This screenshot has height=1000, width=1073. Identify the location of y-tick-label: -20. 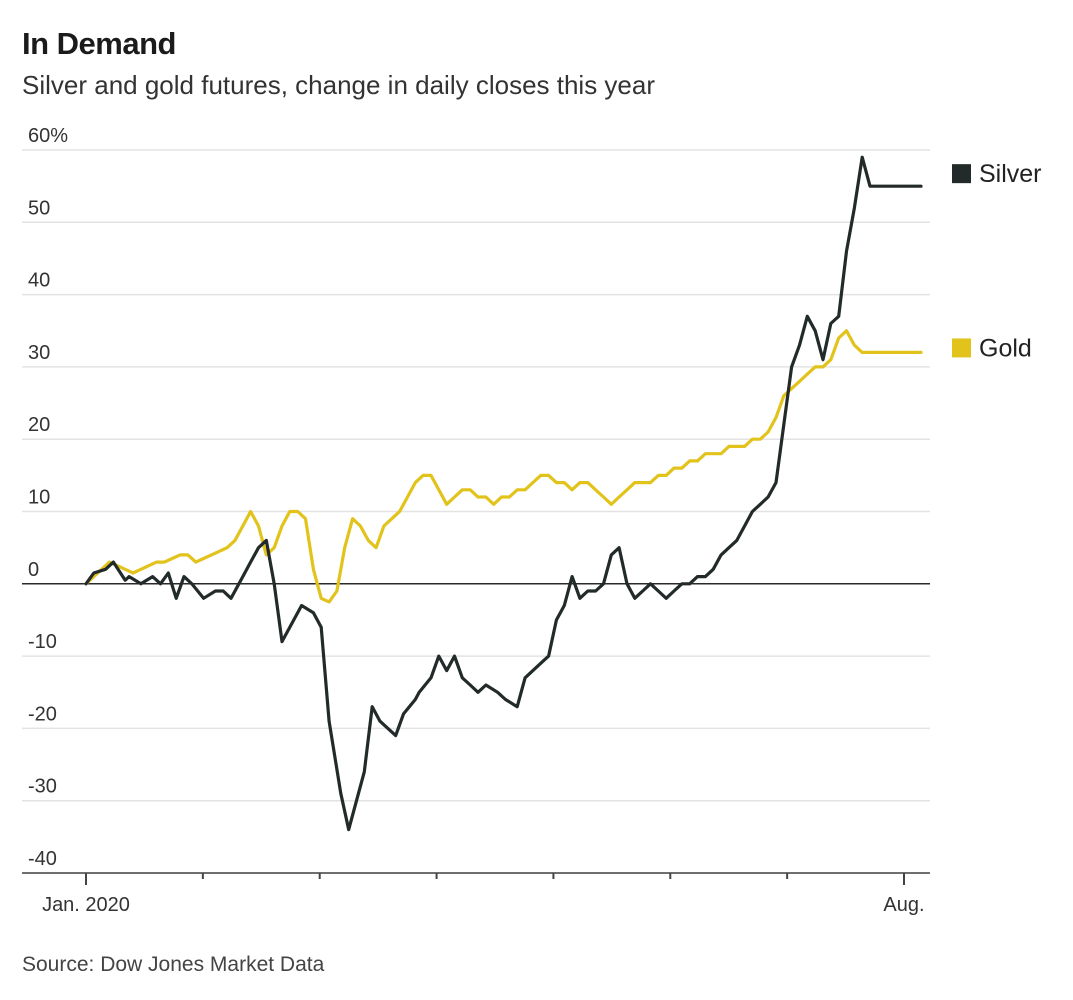
(42, 714).